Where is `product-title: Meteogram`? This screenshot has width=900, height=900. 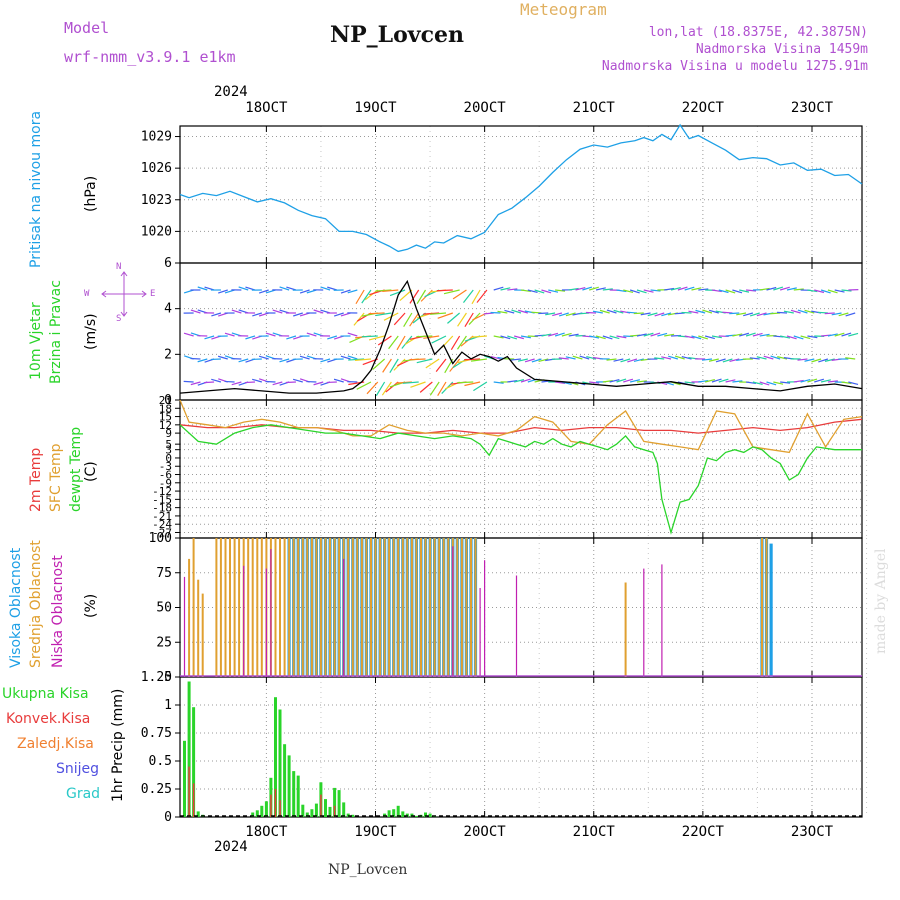 product-title: Meteogram is located at coordinates (563, 9).